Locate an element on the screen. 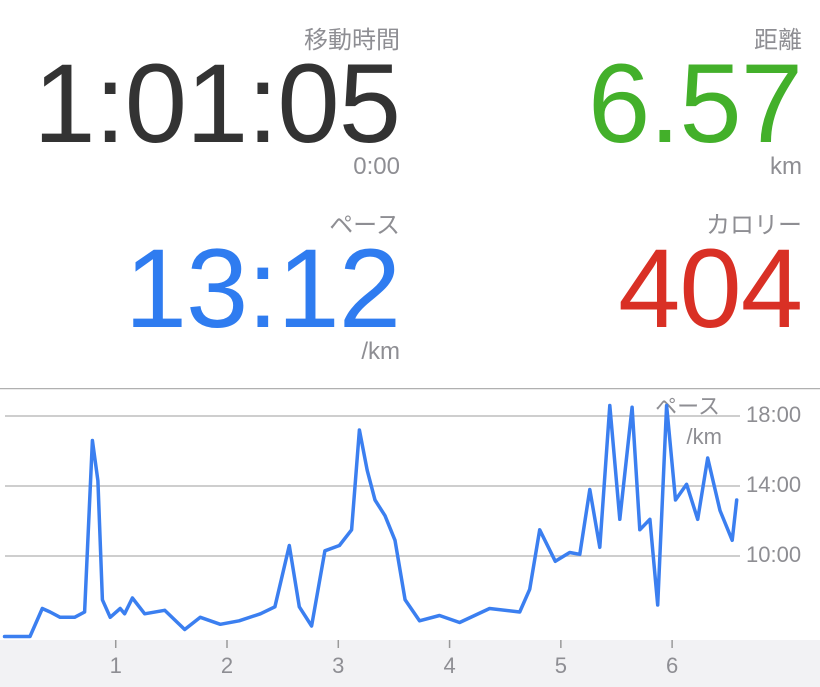 This screenshot has width=820, height=687. y-tick-label: 18:00 is located at coordinates (773, 414).